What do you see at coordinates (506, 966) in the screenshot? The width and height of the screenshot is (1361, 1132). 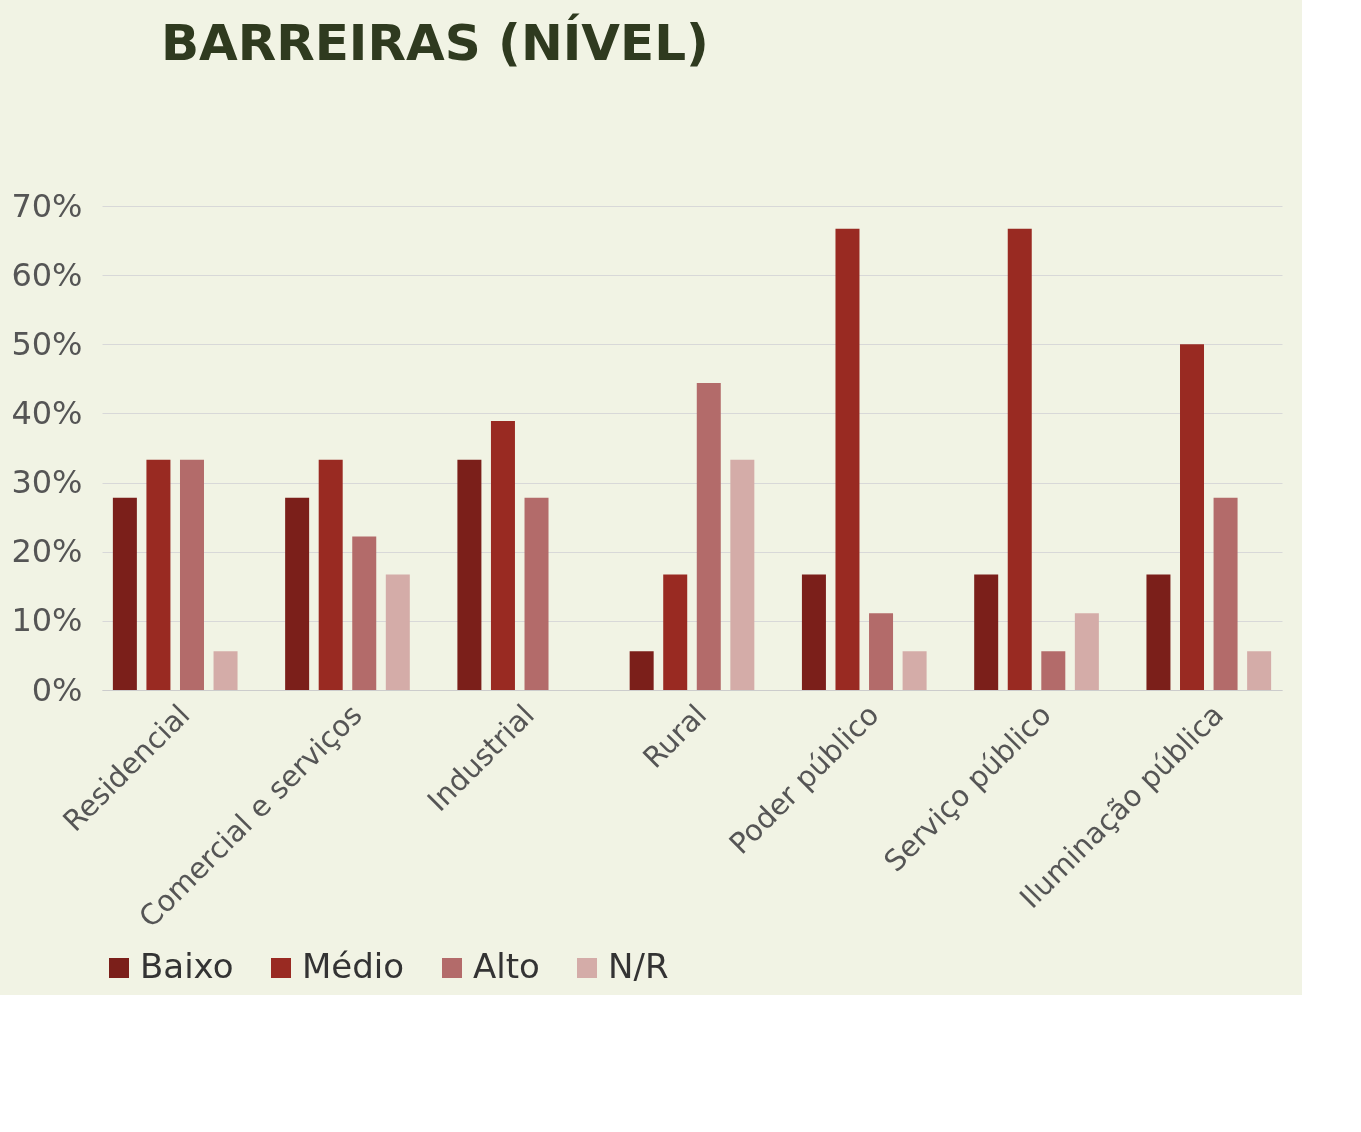 I see `legend-label: Alto` at bounding box center [506, 966].